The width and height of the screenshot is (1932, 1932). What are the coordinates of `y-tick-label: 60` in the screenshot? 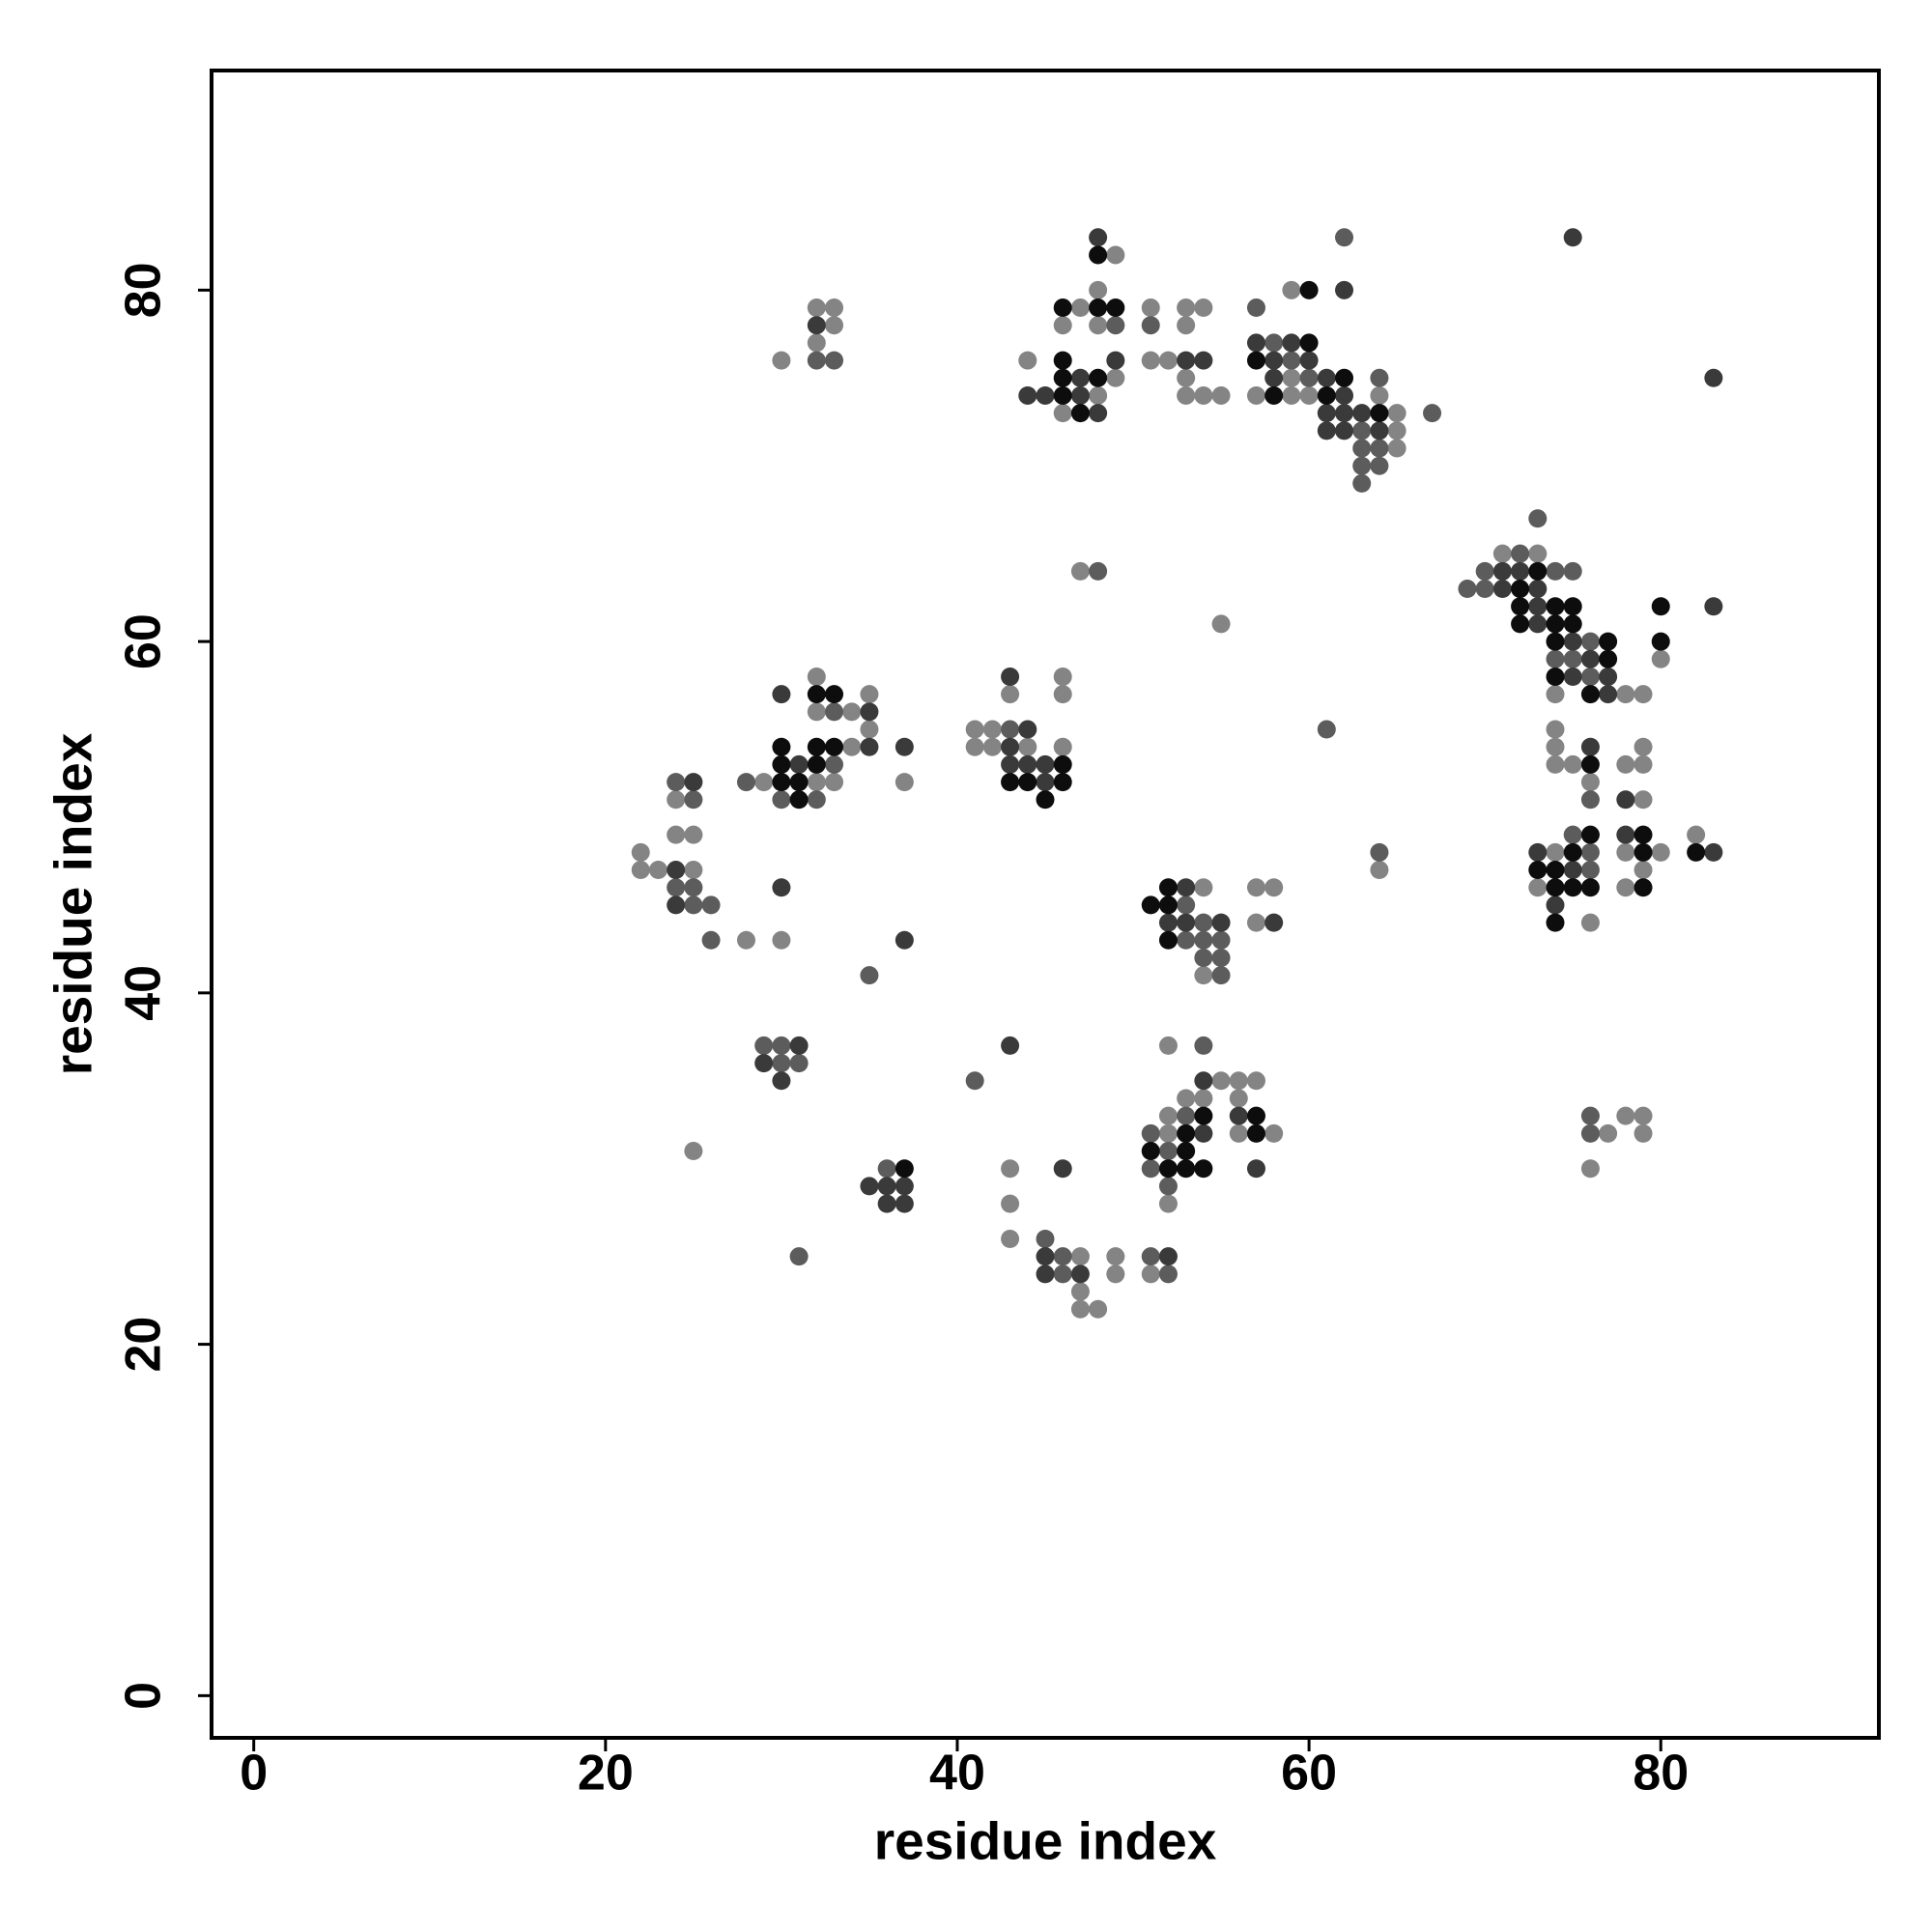 It's located at (144, 641).